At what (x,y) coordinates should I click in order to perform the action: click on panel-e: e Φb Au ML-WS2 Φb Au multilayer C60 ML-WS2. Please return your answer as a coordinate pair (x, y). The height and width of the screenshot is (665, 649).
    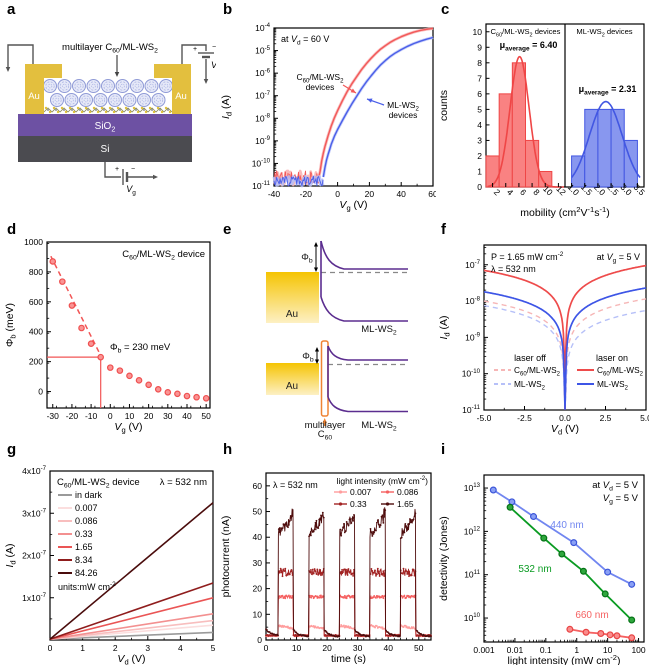
    Looking at the image, I should click on (326, 330).